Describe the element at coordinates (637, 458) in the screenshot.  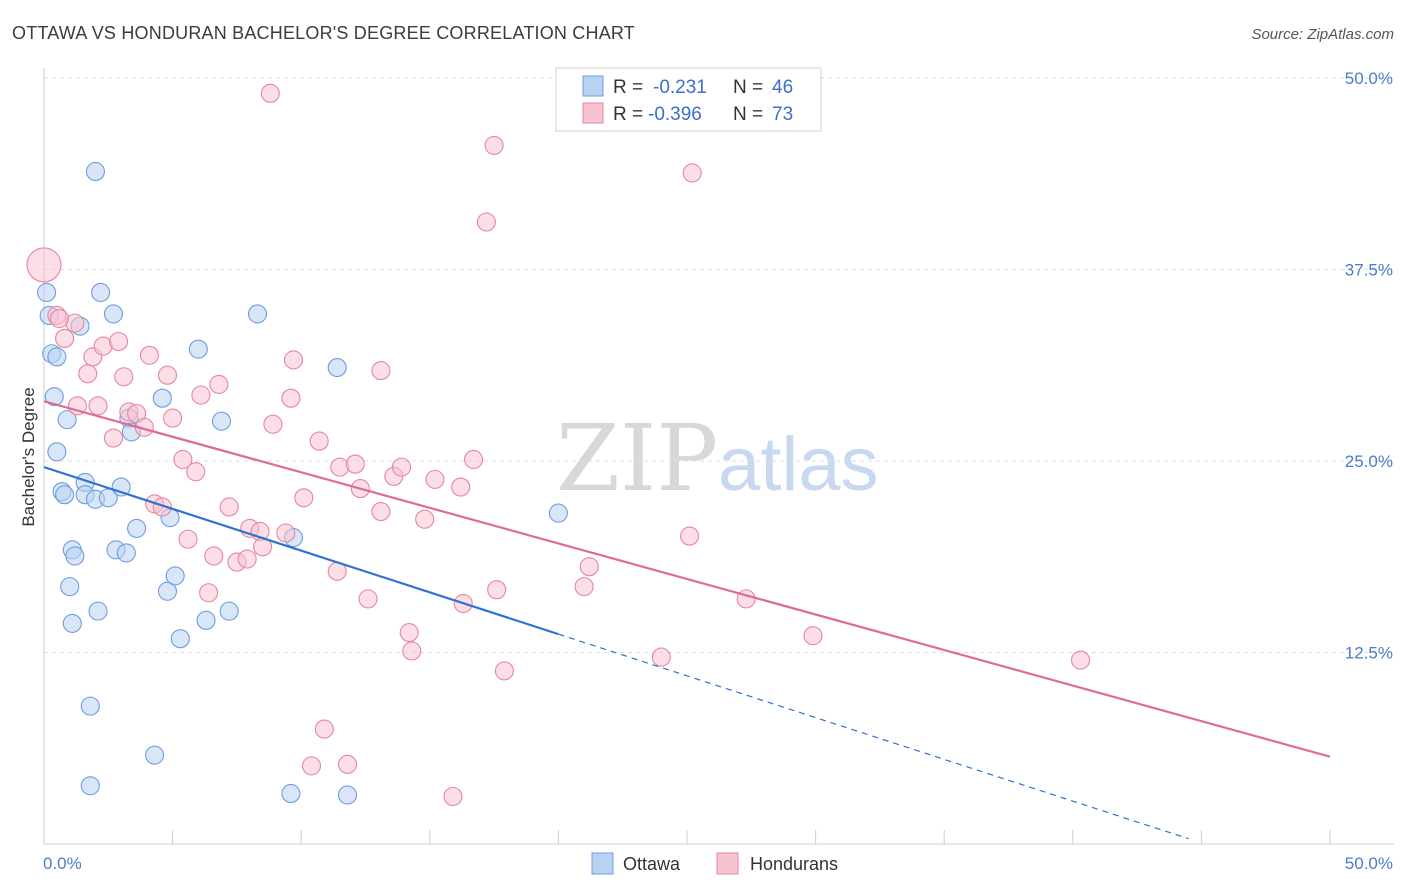
I see `watermark-zip: ZIP` at that location.